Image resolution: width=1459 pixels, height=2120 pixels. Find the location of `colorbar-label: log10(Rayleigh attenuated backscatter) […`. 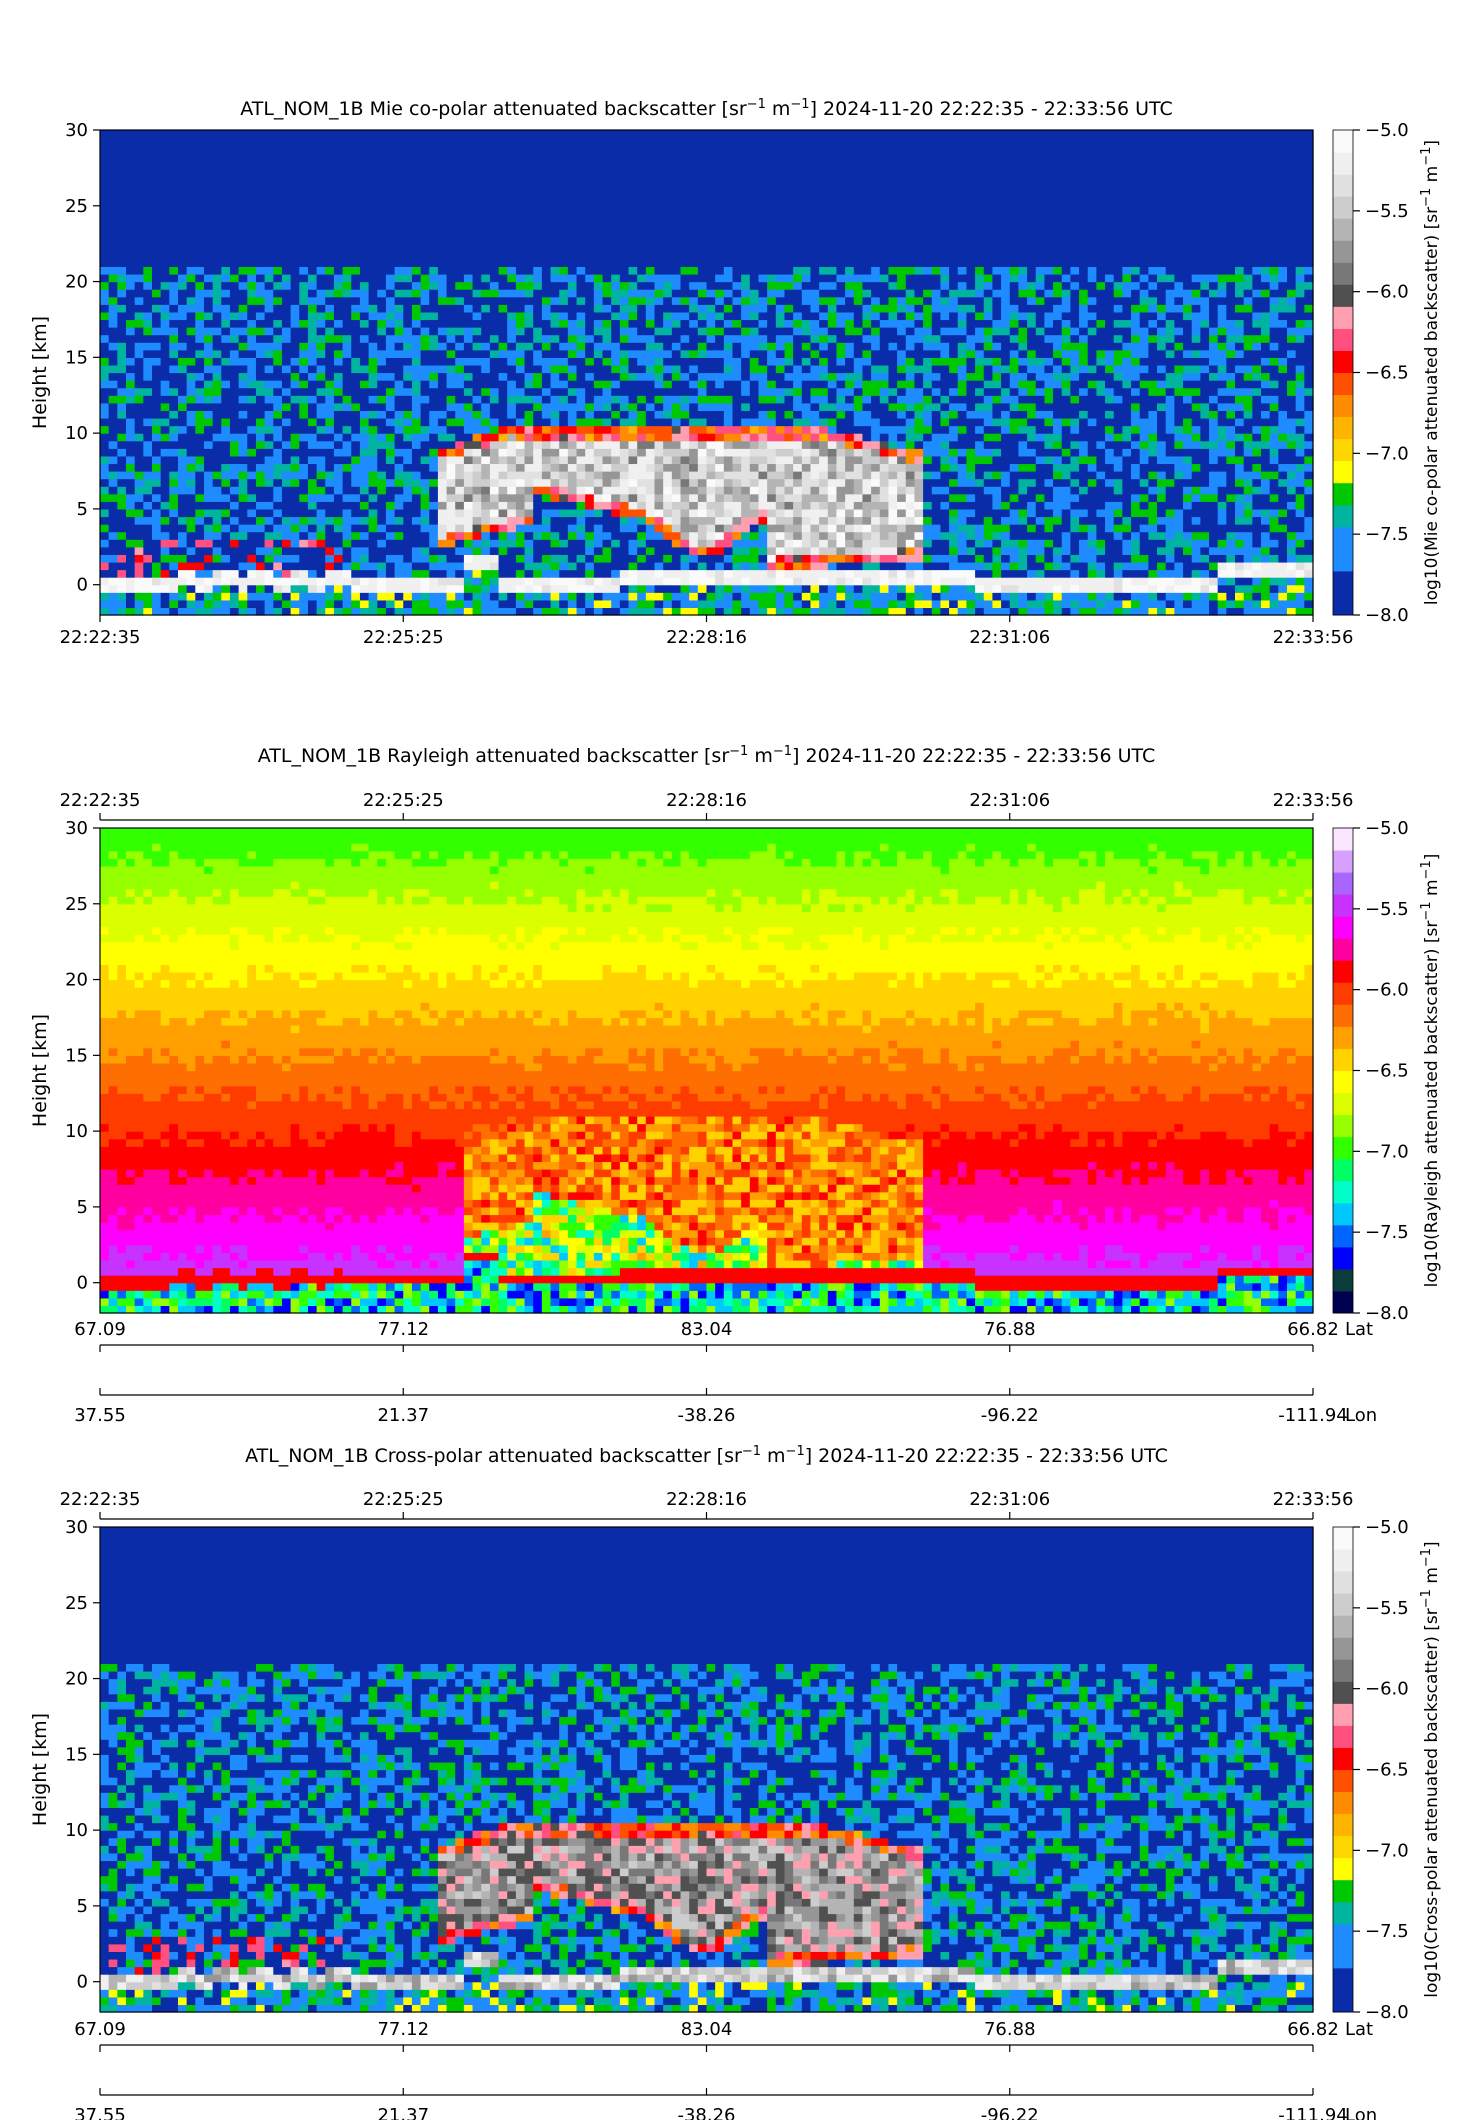

colorbar-label: log10(Rayleigh attenuated backscatter) [… is located at coordinates (1430, 1071).